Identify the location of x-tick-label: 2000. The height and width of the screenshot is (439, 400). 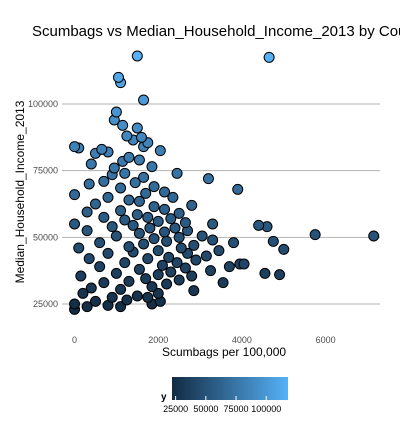
(158, 340).